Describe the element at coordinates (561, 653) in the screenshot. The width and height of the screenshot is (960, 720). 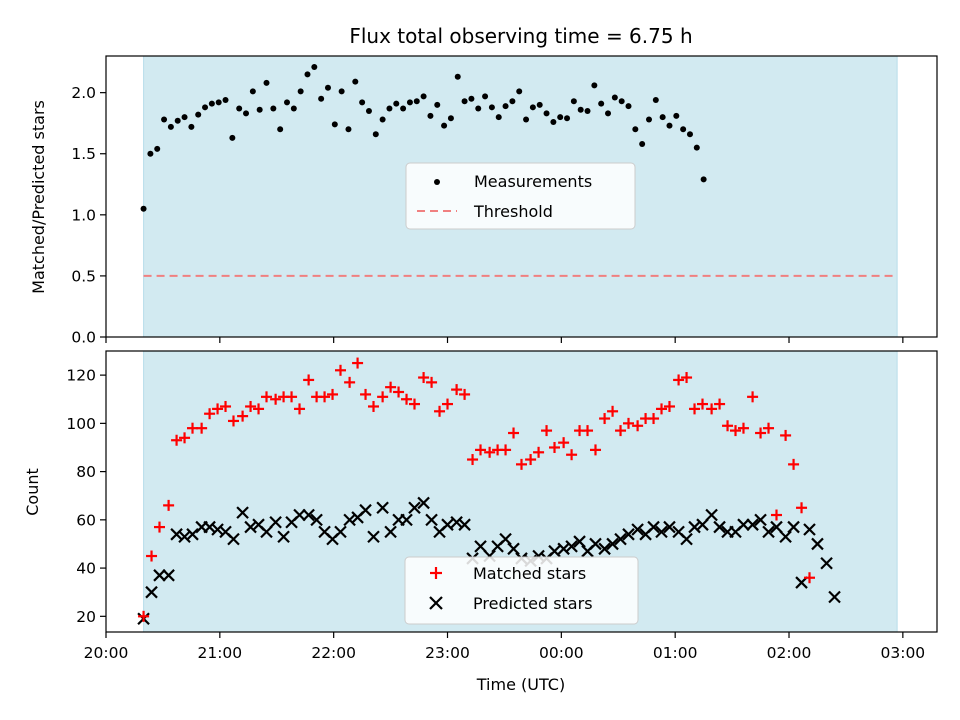
I see `x-tick-label: 00:00` at that location.